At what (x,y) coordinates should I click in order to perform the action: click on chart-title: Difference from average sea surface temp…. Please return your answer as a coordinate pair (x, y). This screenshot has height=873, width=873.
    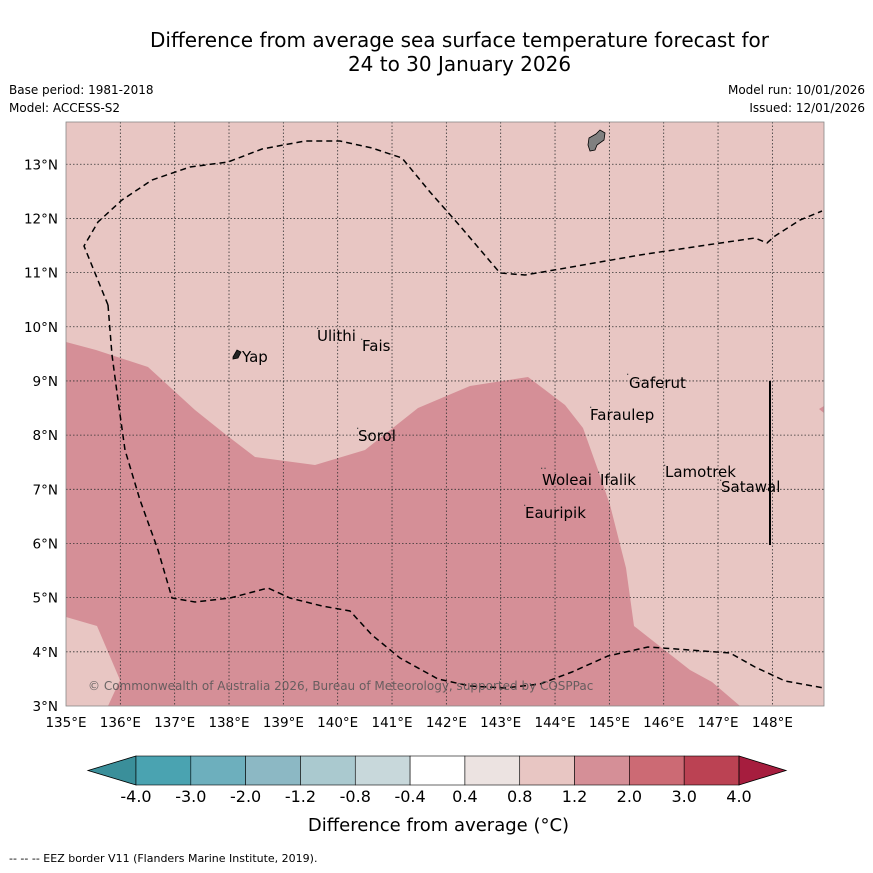
    Looking at the image, I should click on (436, 52).